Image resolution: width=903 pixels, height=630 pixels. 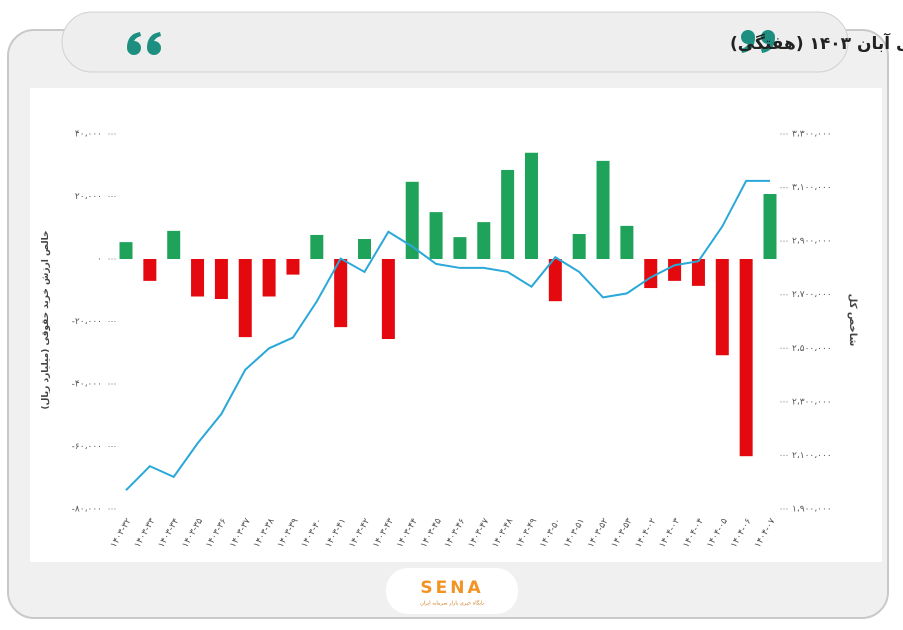 What do you see at coordinates (99, 260) in the screenshot?
I see `y-tick-label: ۰` at bounding box center [99, 260].